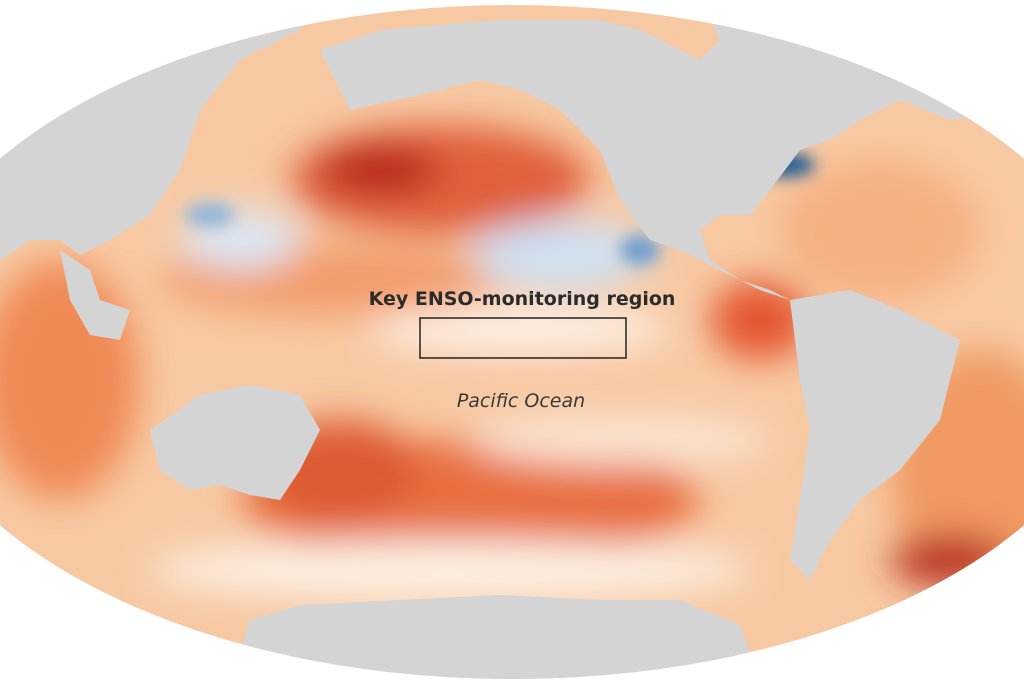  Describe the element at coordinates (495, 637) in the screenshot. I see `antarctica` at that location.